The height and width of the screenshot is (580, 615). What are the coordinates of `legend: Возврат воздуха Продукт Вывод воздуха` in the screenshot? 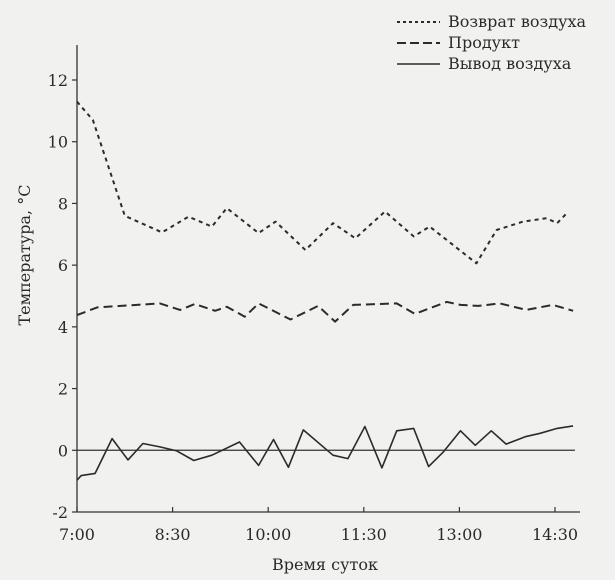 It's located at (492, 42).